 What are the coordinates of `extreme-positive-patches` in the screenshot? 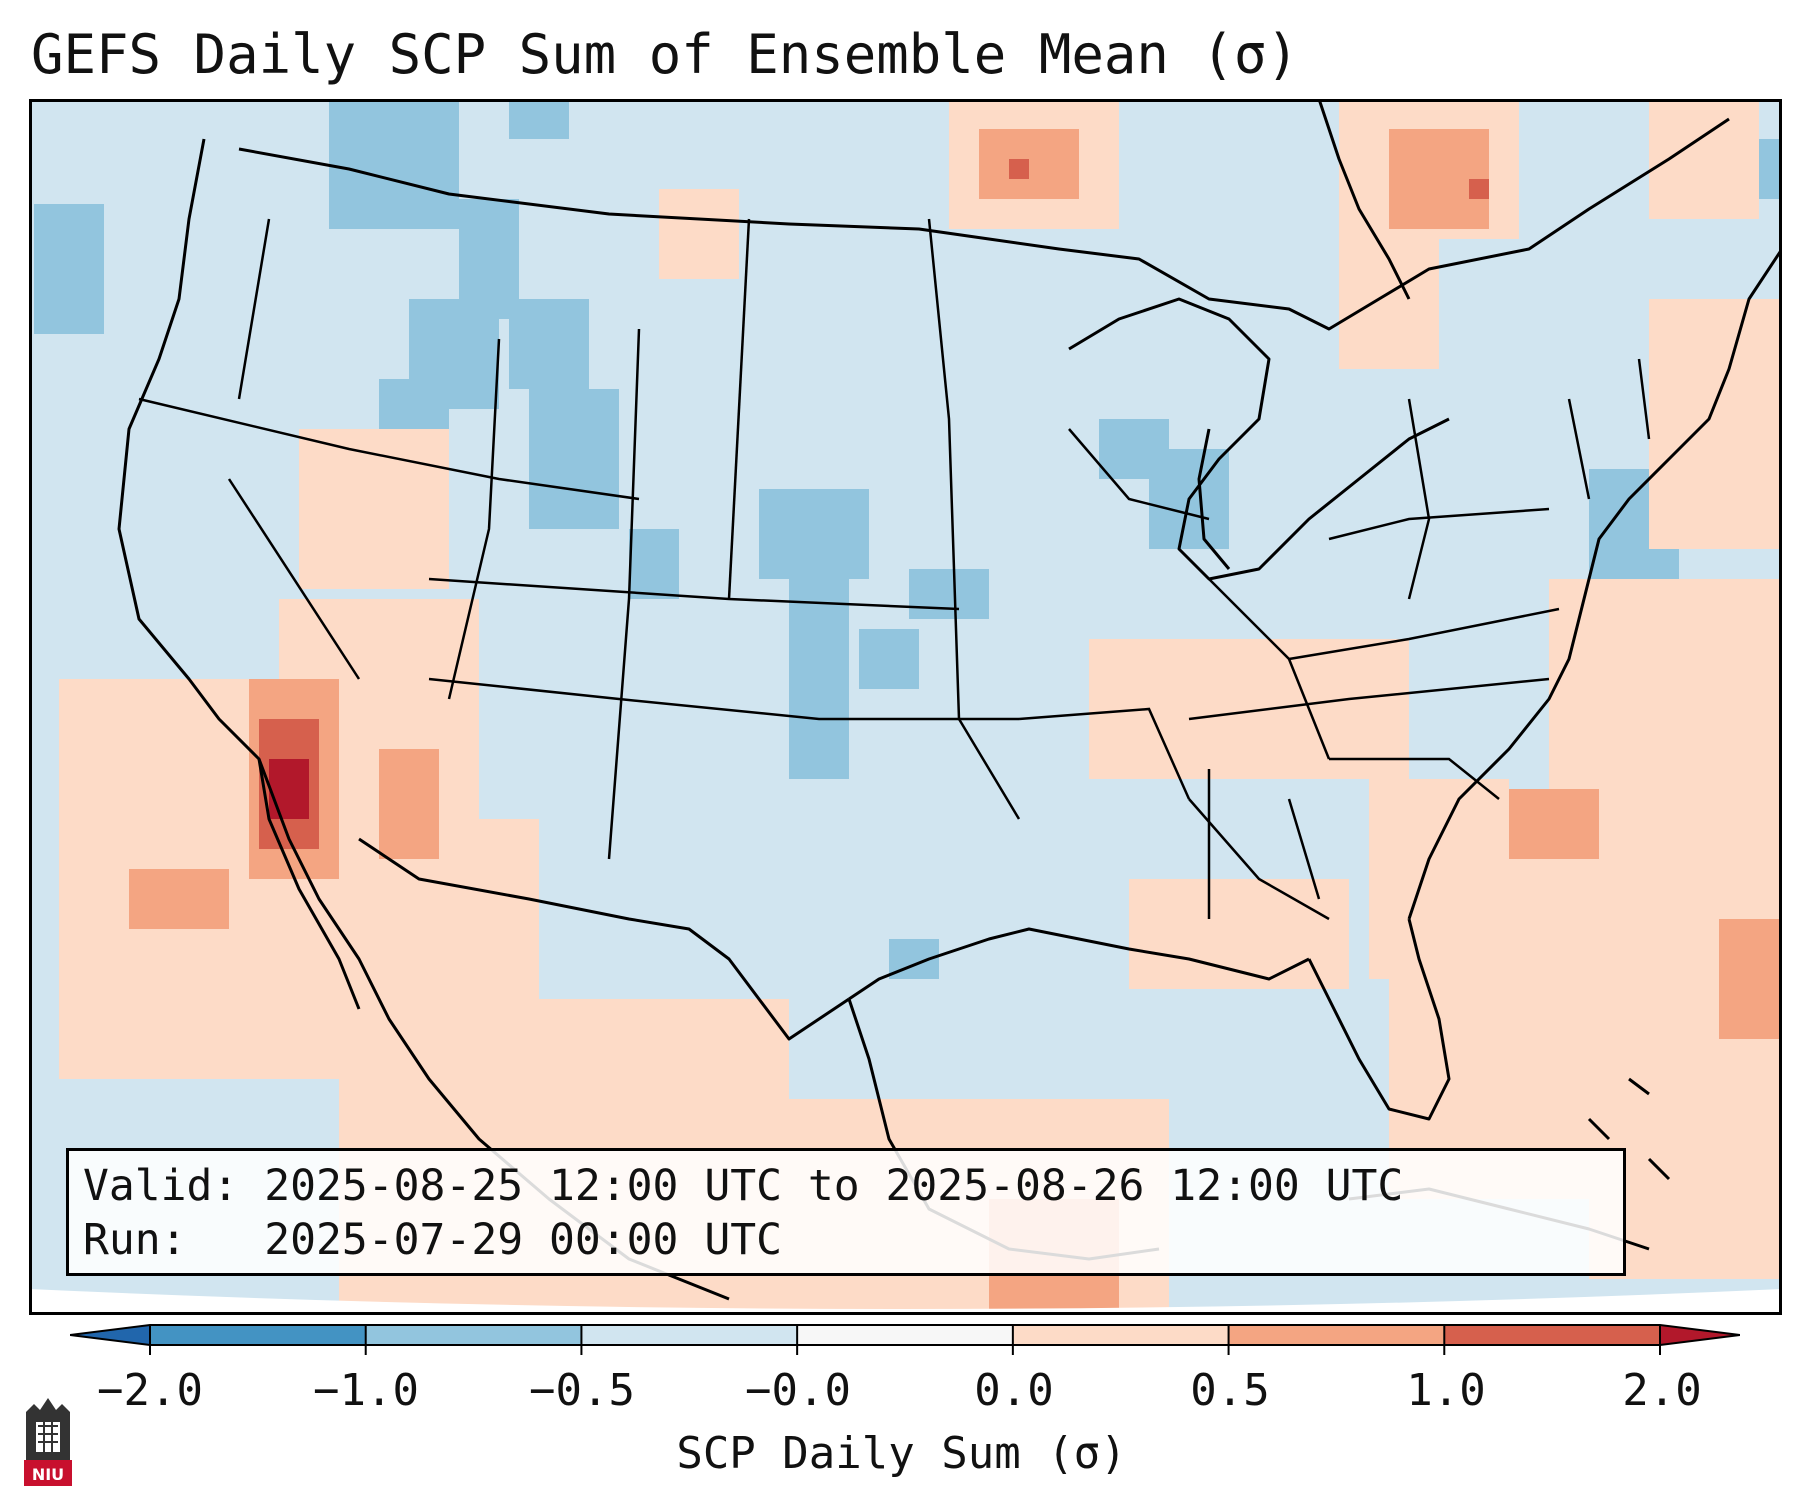 It's located at (289, 789).